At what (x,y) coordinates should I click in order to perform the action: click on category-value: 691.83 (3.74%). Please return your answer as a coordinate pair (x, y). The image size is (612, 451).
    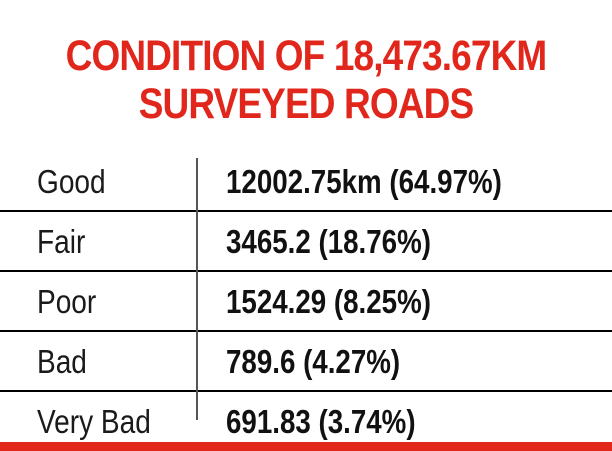
    Looking at the image, I should click on (321, 421).